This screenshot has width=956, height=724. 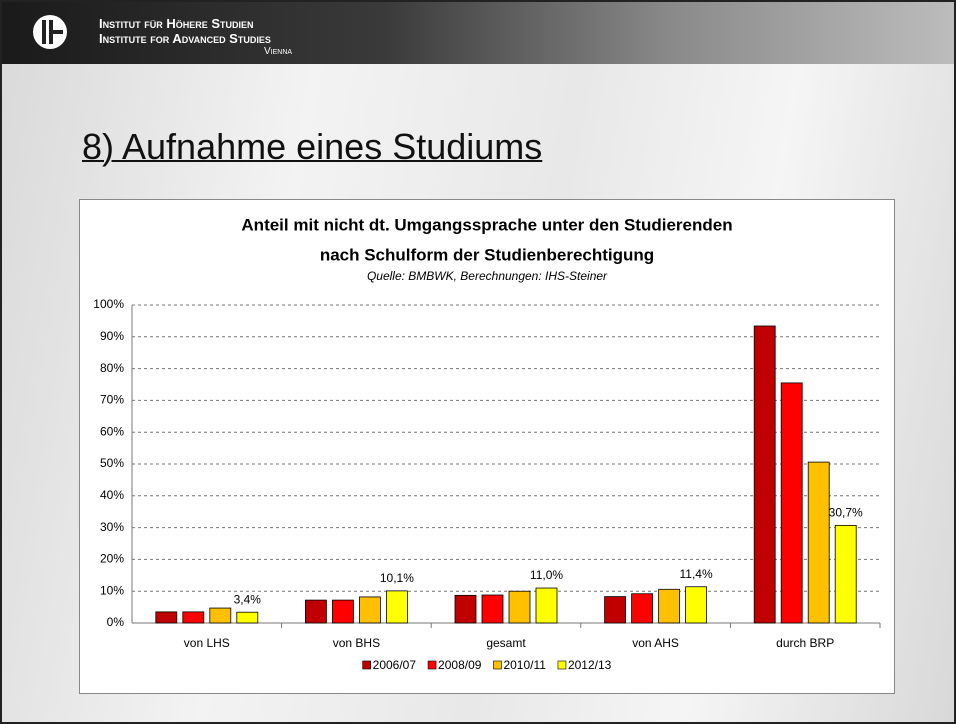 I want to click on y-tick-label: 90%, so click(x=112, y=336).